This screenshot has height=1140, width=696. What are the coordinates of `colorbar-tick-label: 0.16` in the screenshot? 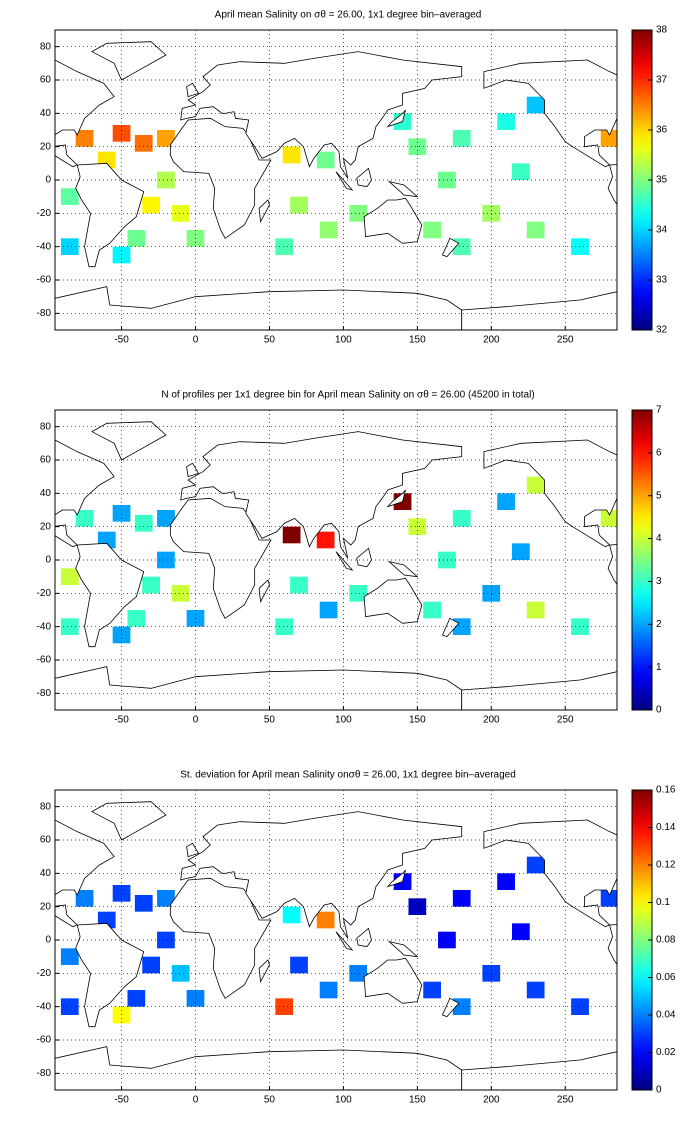 It's located at (666, 790).